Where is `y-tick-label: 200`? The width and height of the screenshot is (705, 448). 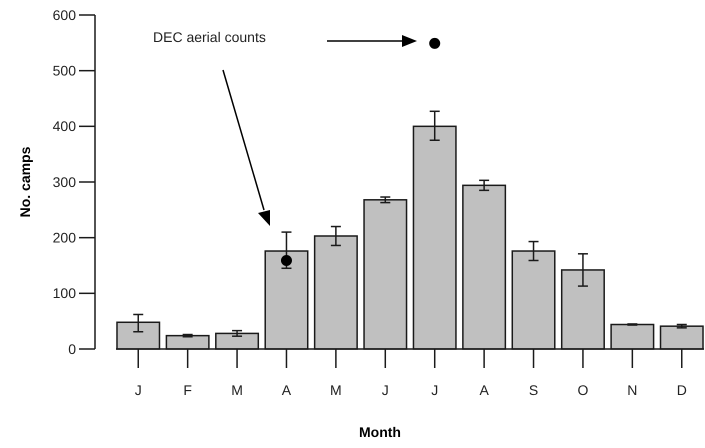 y-tick-label: 200 is located at coordinates (64, 238).